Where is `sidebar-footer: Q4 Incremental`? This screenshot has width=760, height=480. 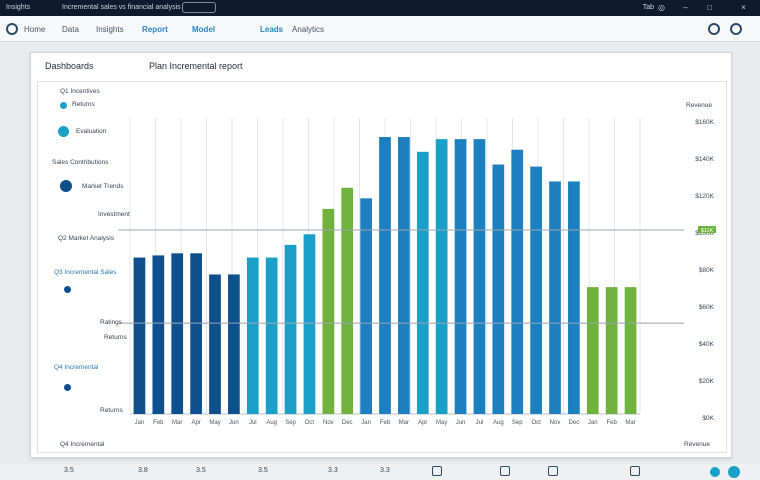 sidebar-footer: Q4 Incremental is located at coordinates (82, 444).